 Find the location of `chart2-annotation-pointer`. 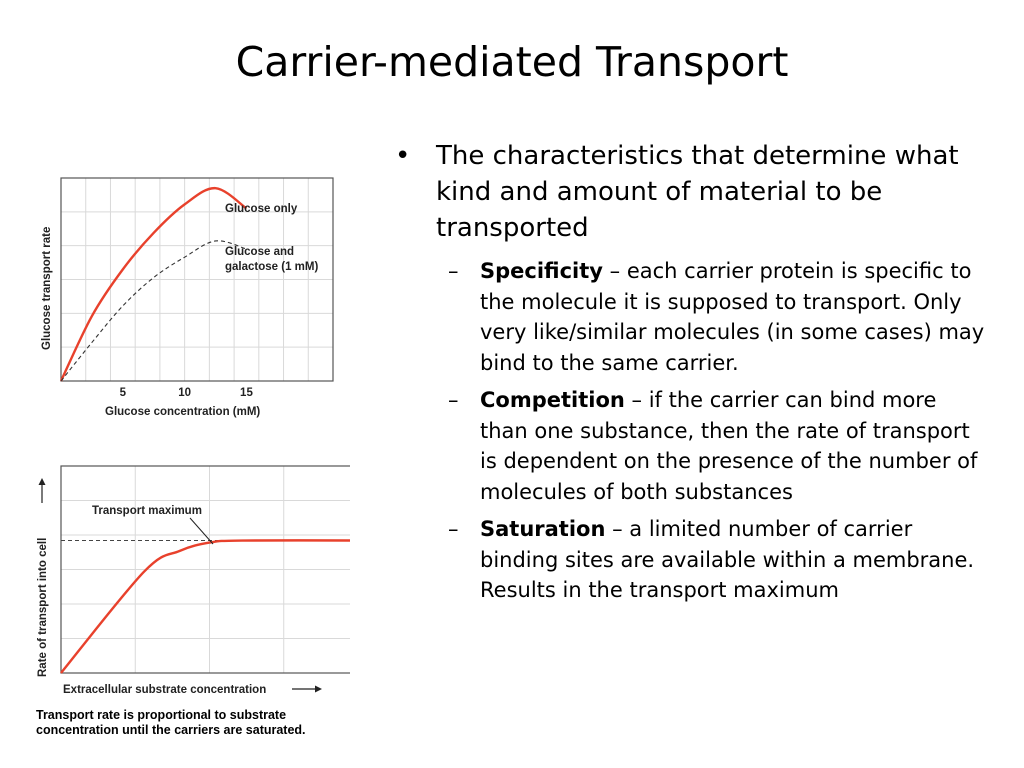

chart2-annotation-pointer is located at coordinates (201, 531).